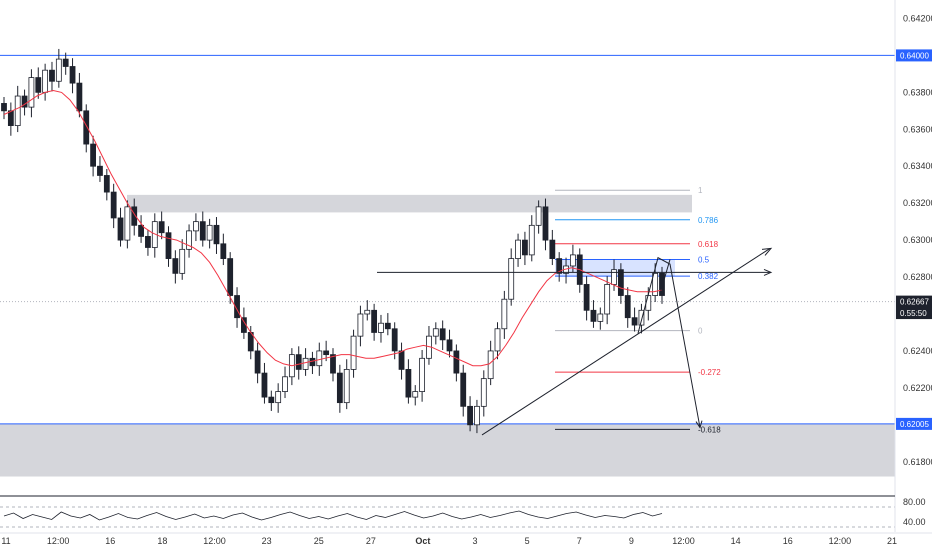 The width and height of the screenshot is (932, 550). What do you see at coordinates (914, 522) in the screenshot?
I see `rsi-tick-label: 40.00` at bounding box center [914, 522].